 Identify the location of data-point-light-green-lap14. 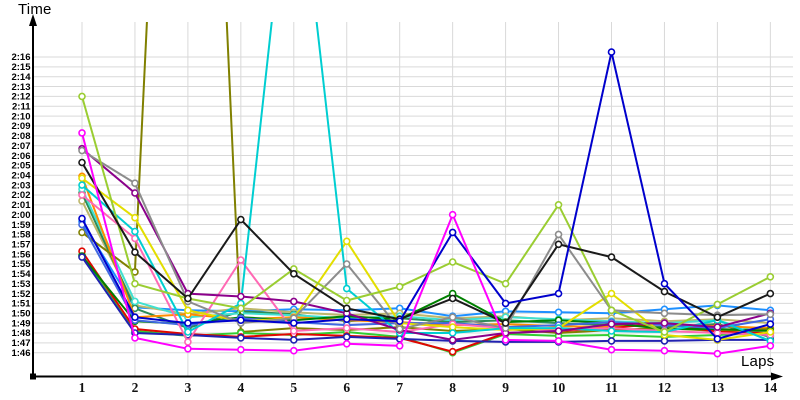
(770, 276).